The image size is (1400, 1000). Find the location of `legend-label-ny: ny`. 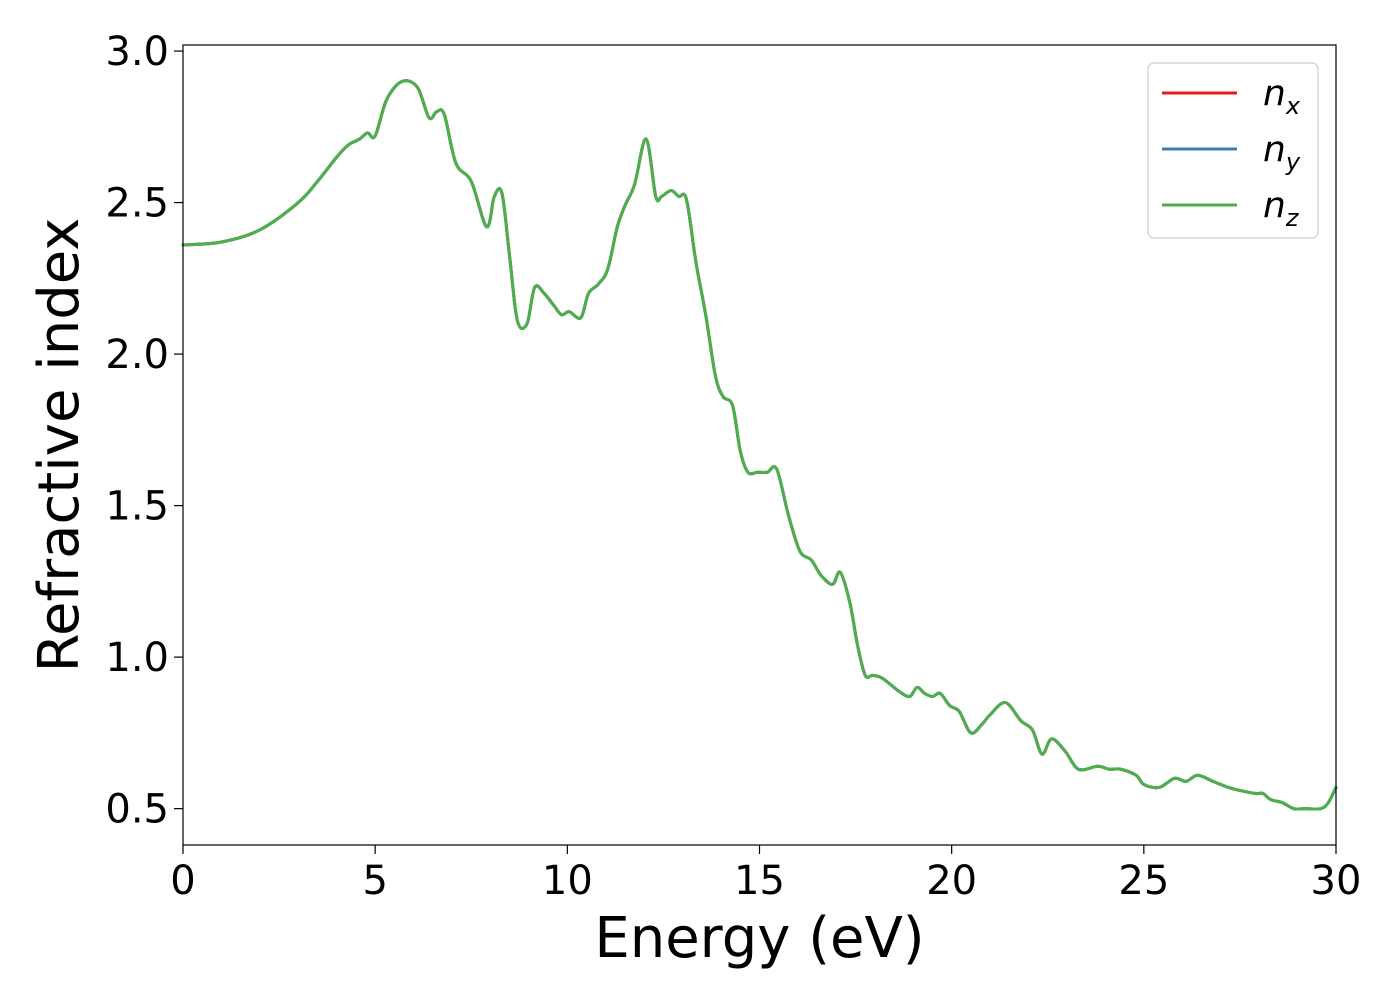

legend-label-ny: ny is located at coordinates (1282, 152).